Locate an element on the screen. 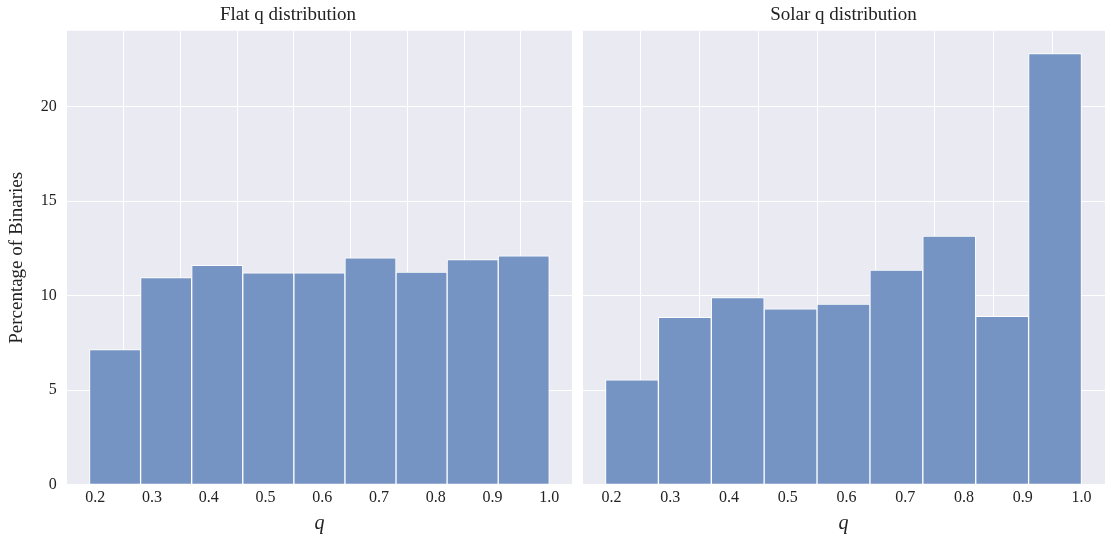 The image size is (1111, 542). chart-title: Solar q distribution is located at coordinates (844, 14).